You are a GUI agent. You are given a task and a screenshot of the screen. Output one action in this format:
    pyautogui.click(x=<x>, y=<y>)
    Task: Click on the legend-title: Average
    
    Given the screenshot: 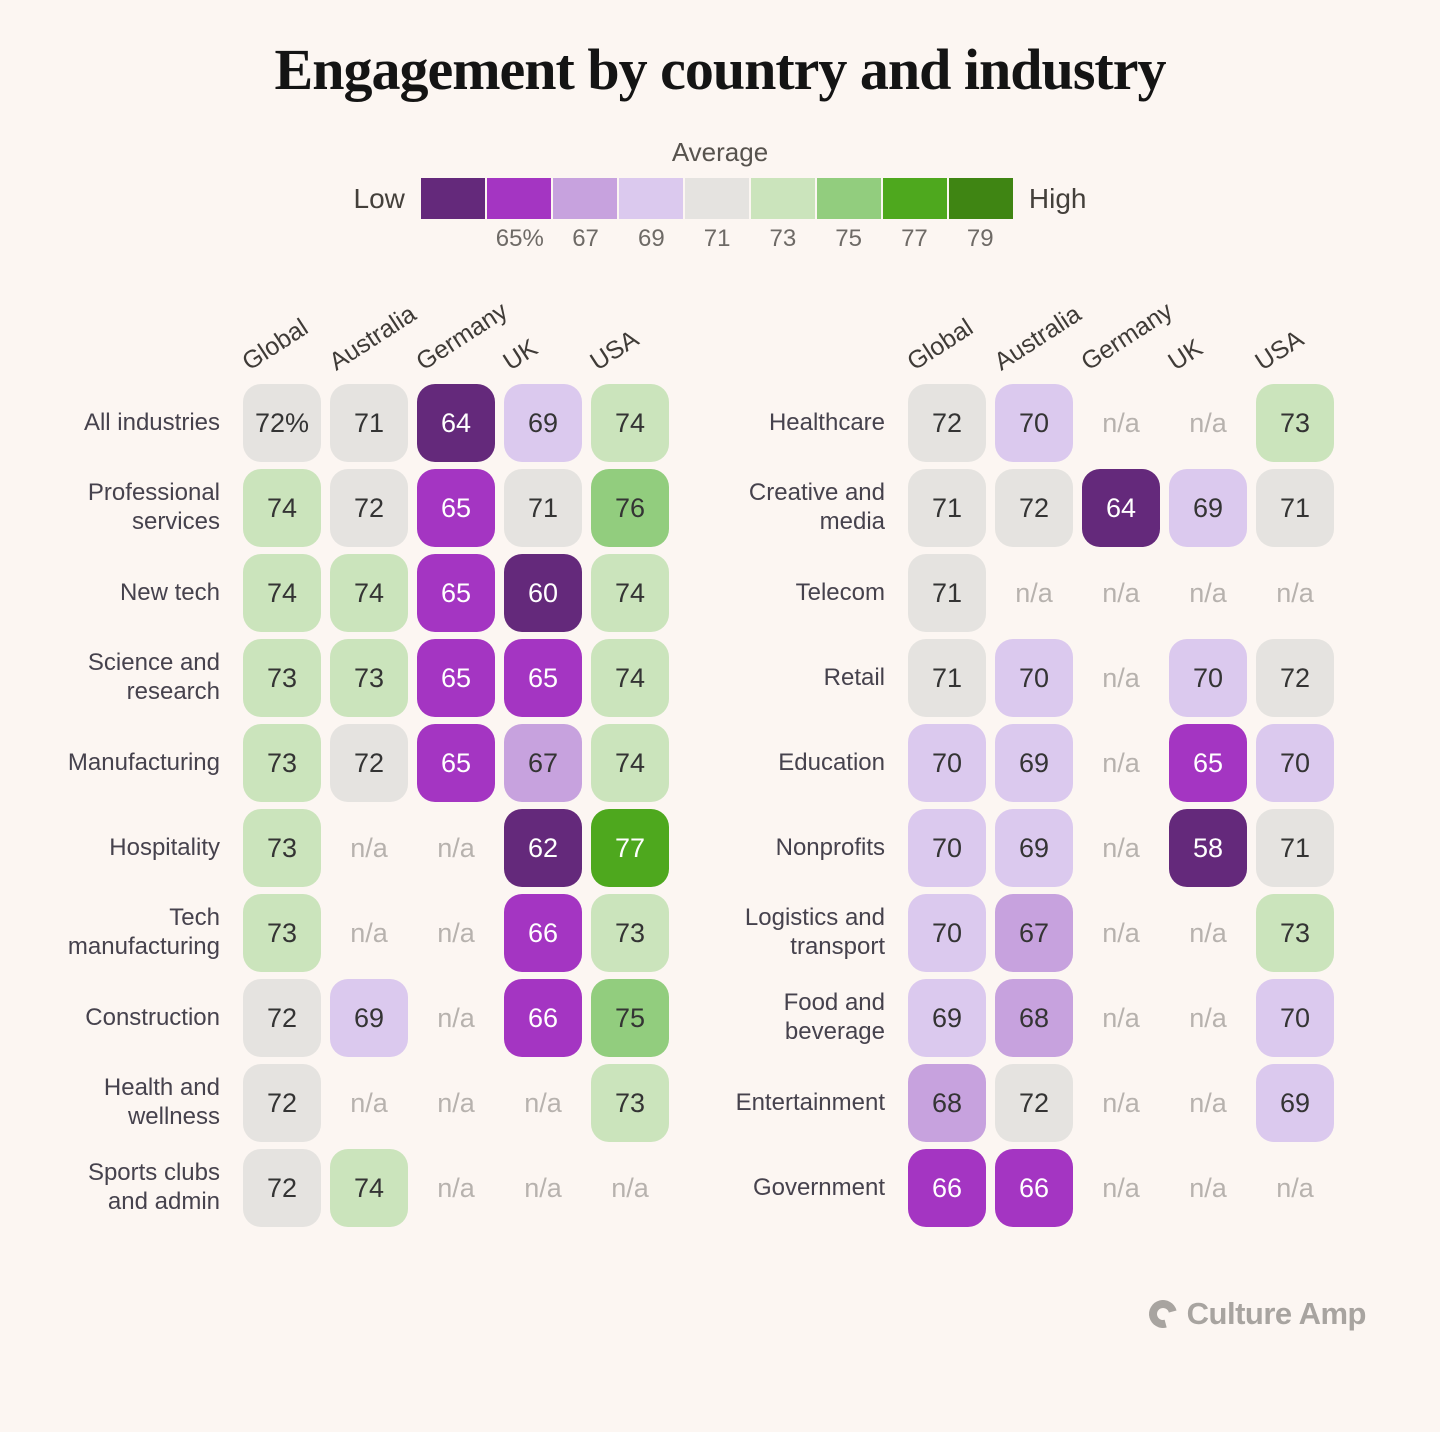 What is the action you would take?
    pyautogui.click(x=720, y=152)
    